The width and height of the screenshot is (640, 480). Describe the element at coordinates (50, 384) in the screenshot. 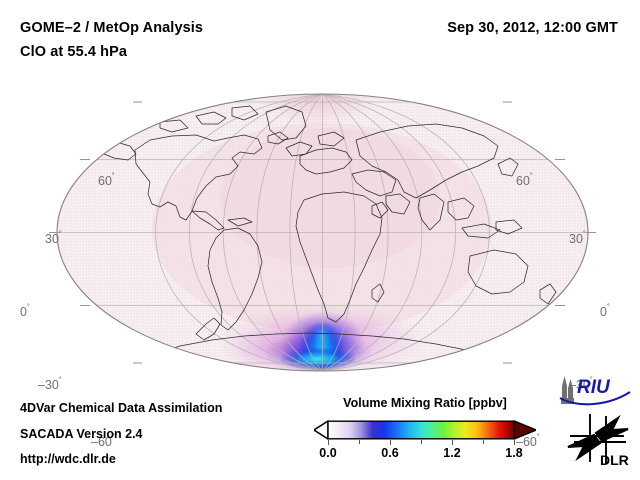

I see `lat-label-m30-left: –30˚` at that location.